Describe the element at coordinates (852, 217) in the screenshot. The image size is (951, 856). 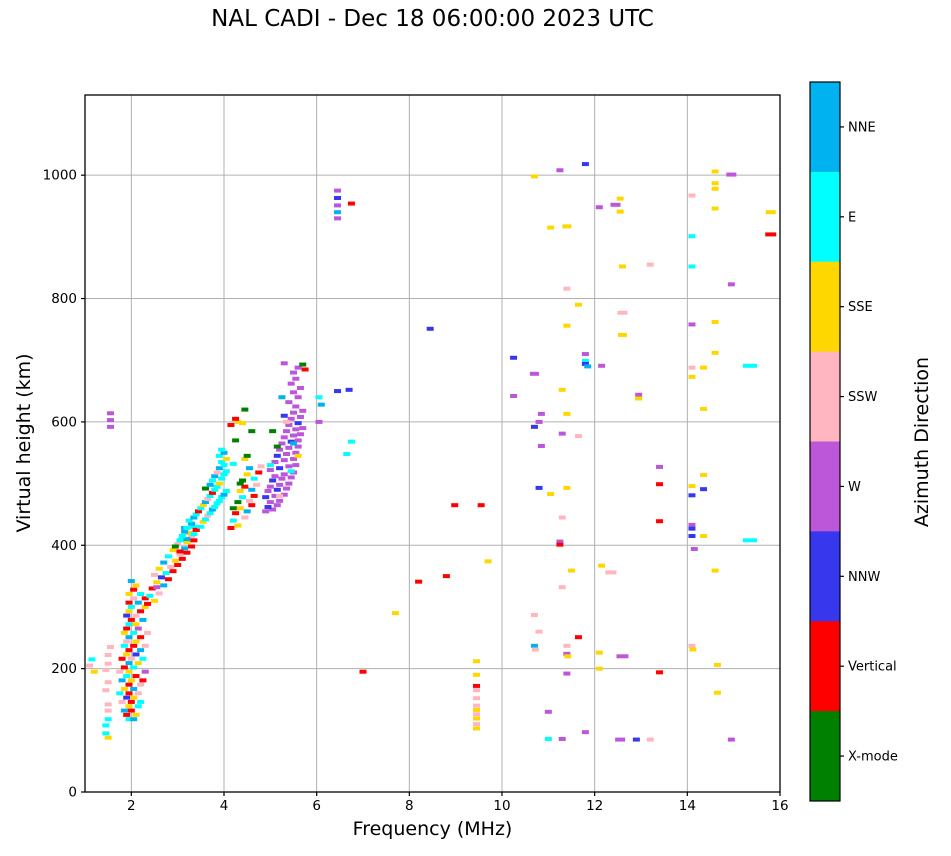
I see `colorbar-tick-label: E` at that location.